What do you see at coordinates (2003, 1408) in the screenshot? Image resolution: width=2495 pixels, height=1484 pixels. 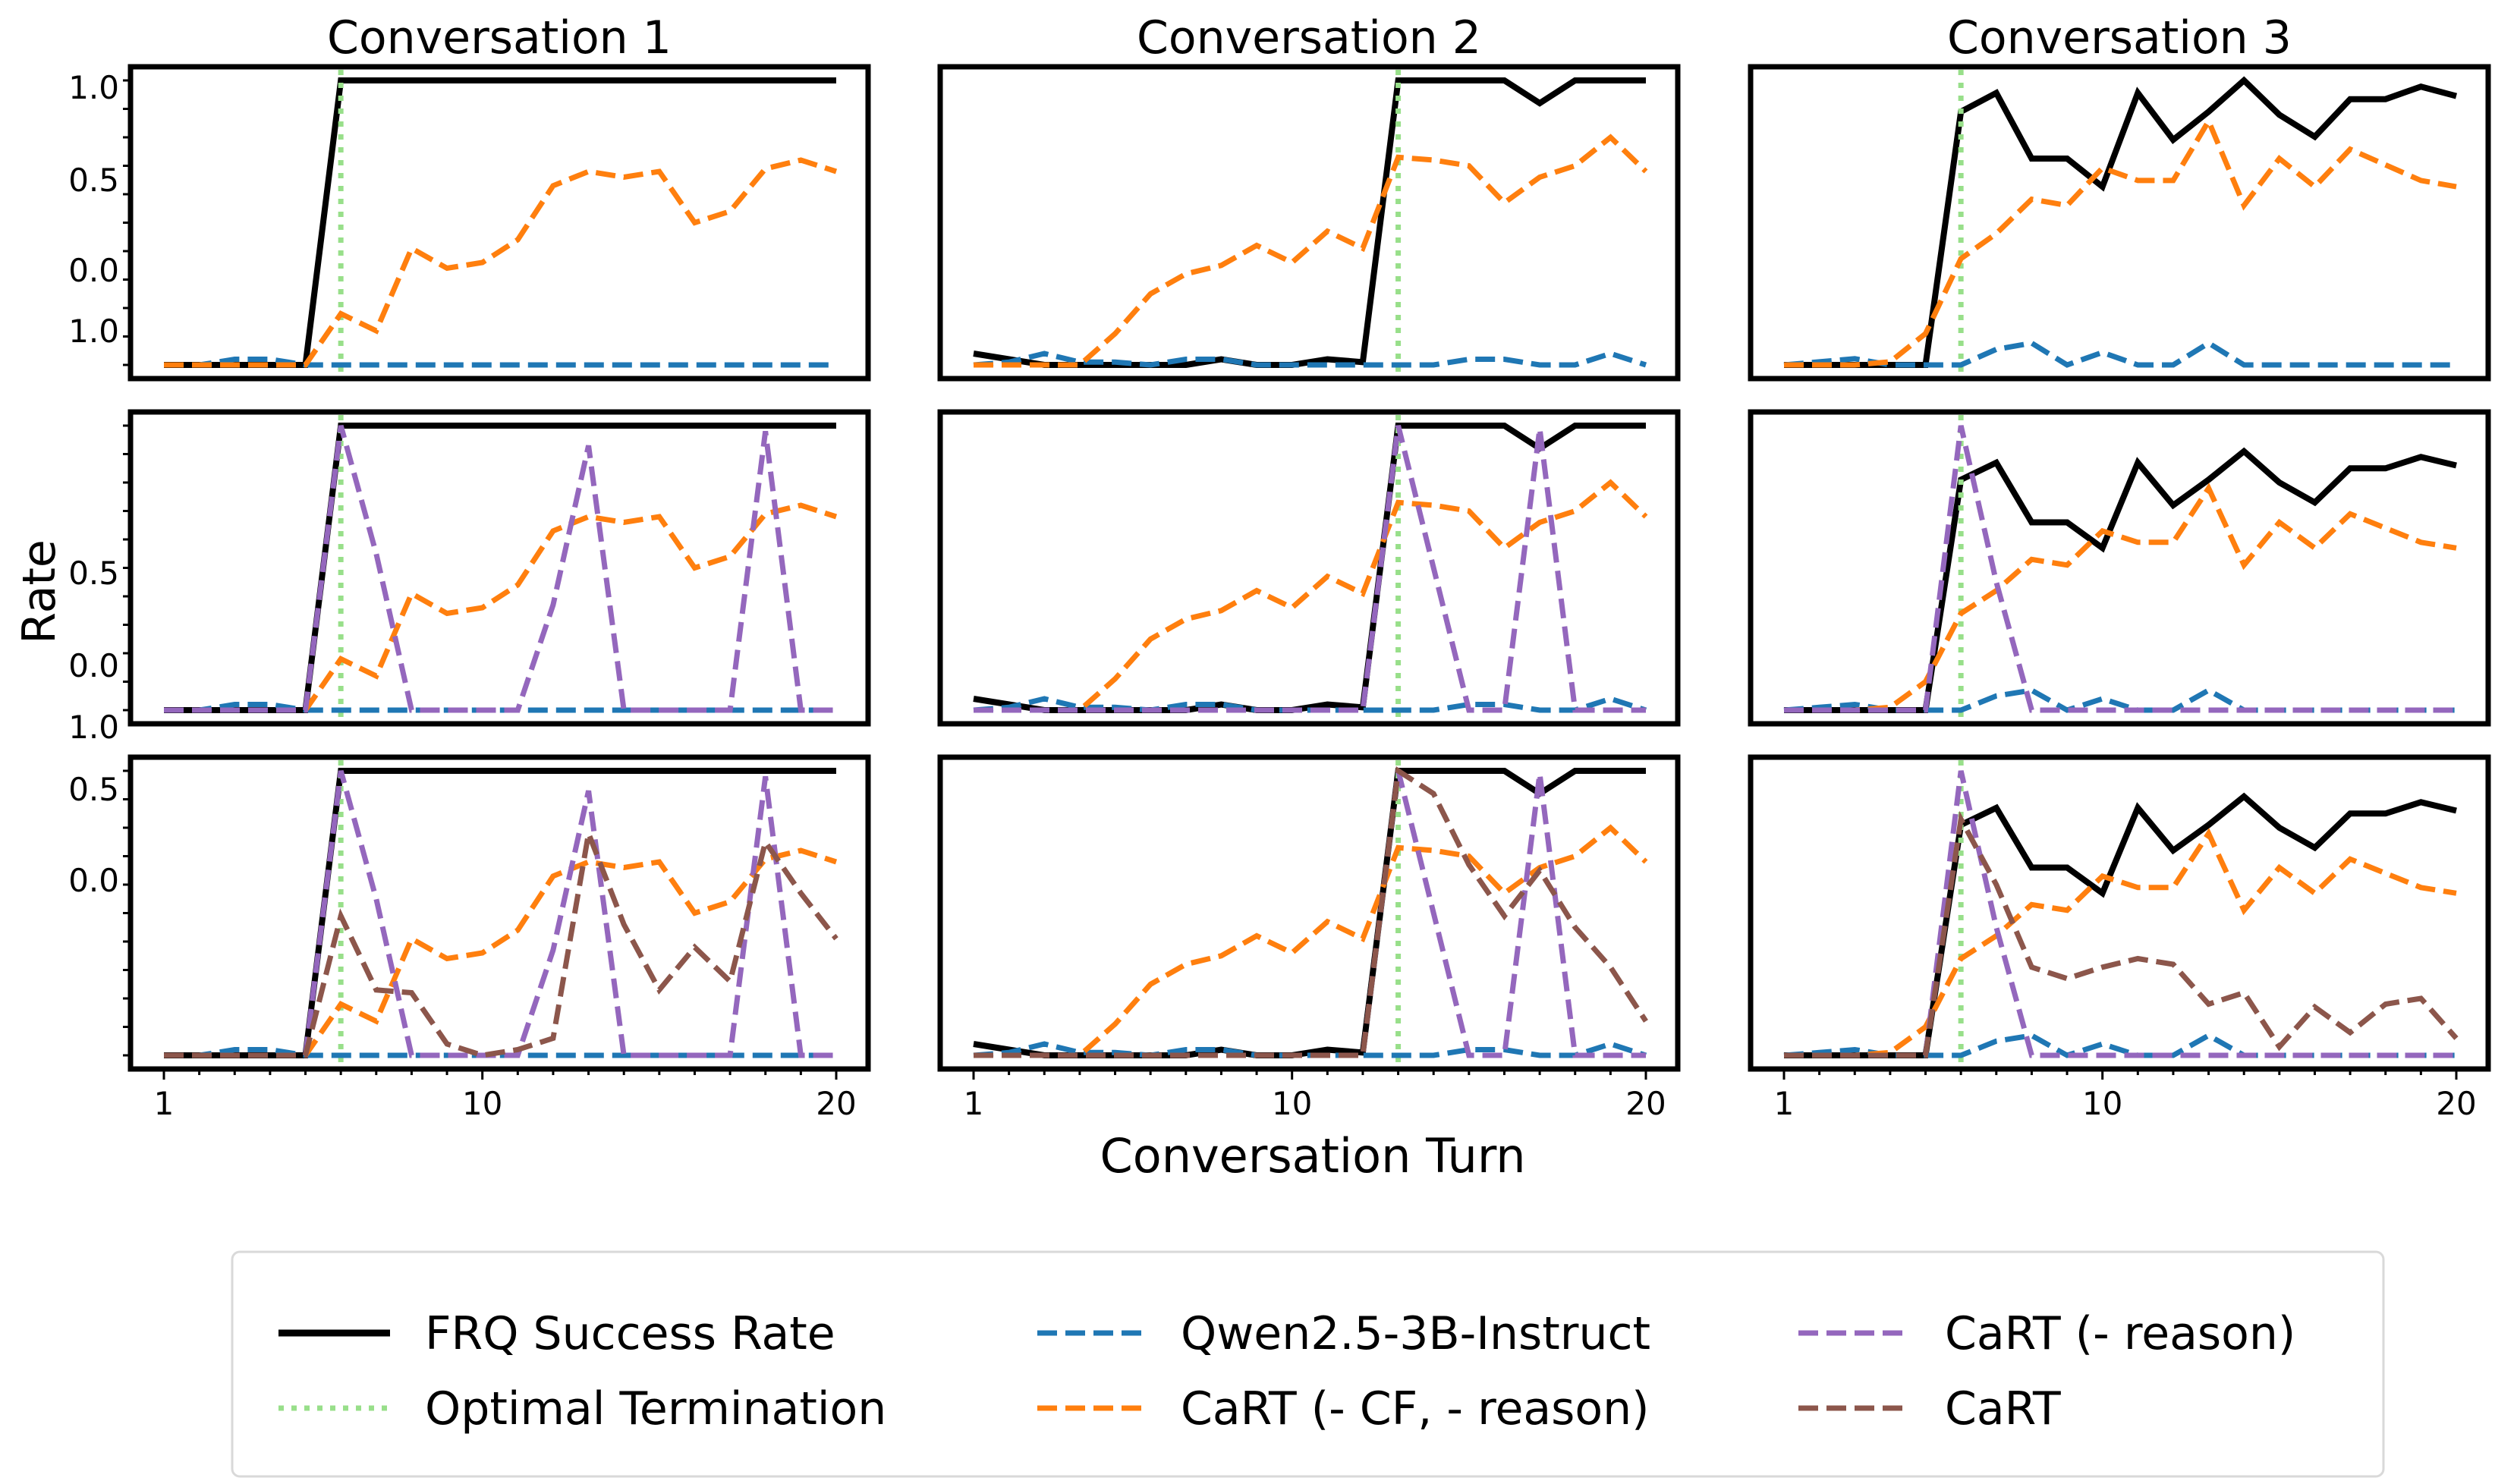 I see `legend-label: CaRT` at bounding box center [2003, 1408].